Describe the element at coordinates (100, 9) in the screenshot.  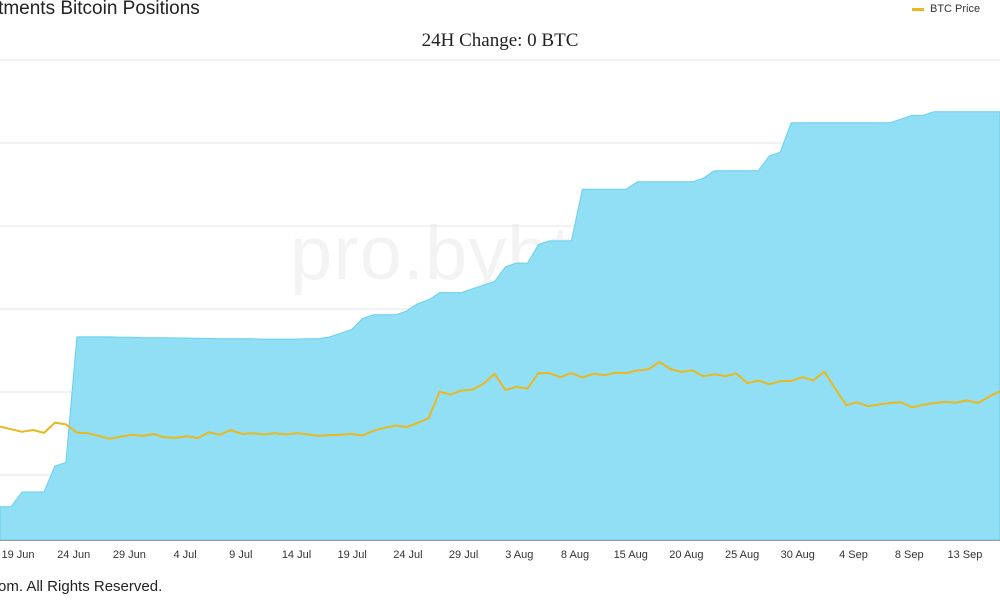
I see `chart-title: estments Bitcoin Positions` at that location.